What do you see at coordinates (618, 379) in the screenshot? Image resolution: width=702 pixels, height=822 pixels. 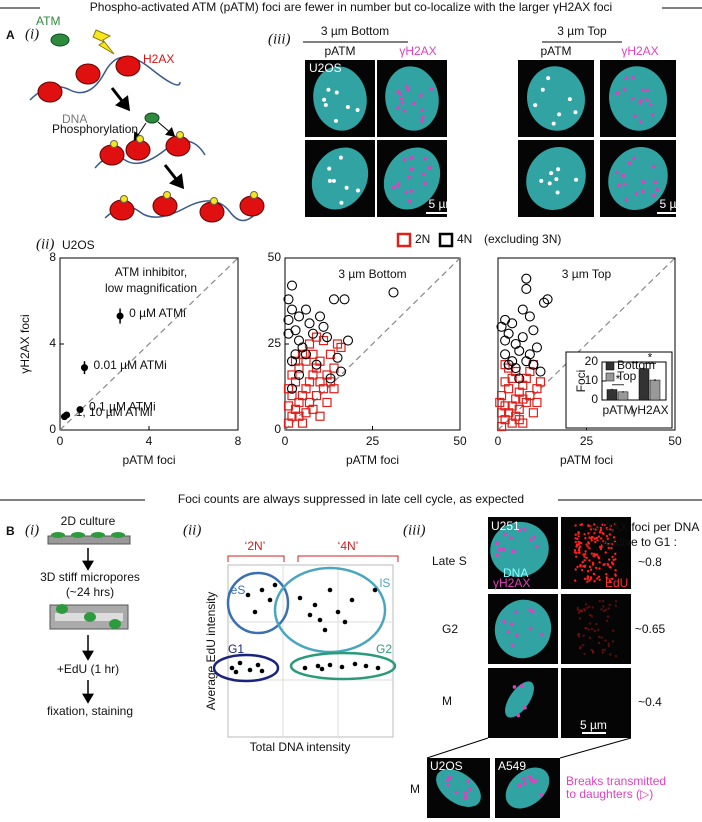 I see `significance: *` at bounding box center [618, 379].